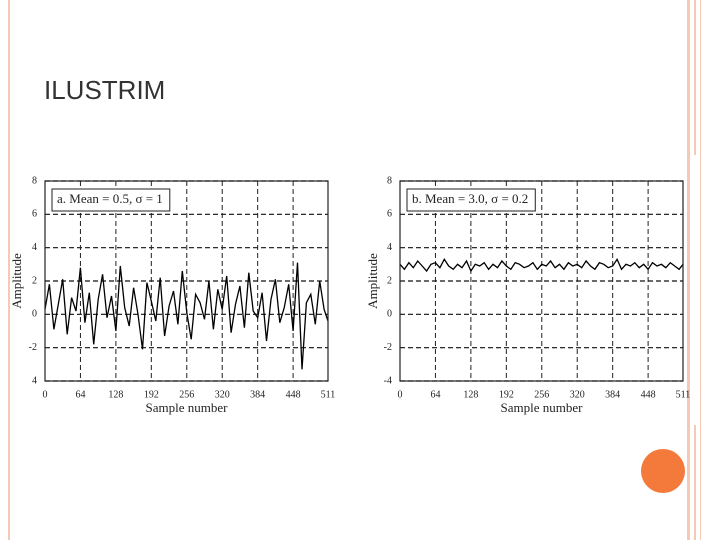 Image resolution: width=720 pixels, height=540 pixels. Describe the element at coordinates (104, 90) in the screenshot. I see `slide-title: ILUSTRIM` at that location.